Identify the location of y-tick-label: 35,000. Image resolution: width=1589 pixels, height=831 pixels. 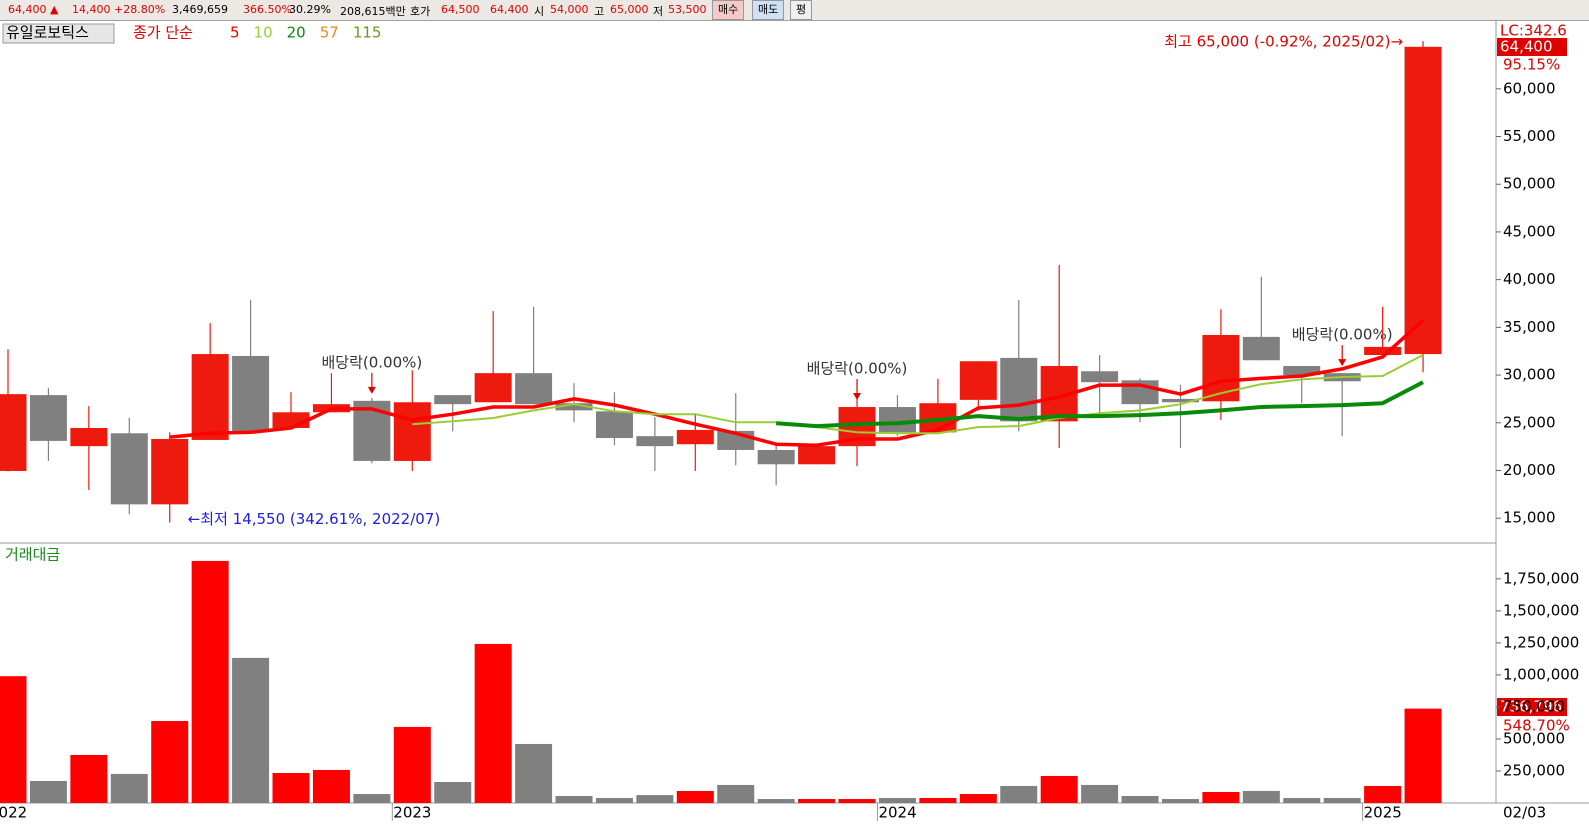
(1529, 327).